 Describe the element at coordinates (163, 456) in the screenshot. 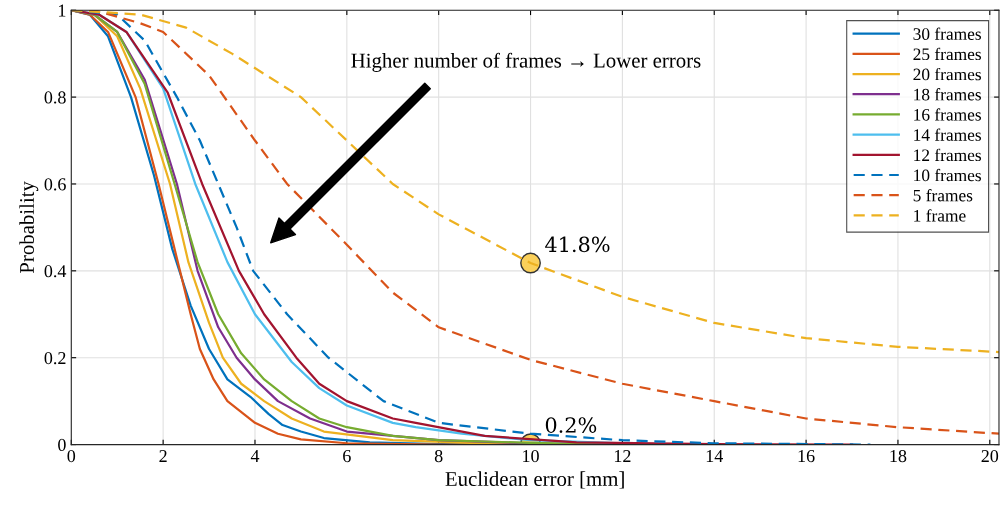

I see `x-tick-label: 2` at that location.